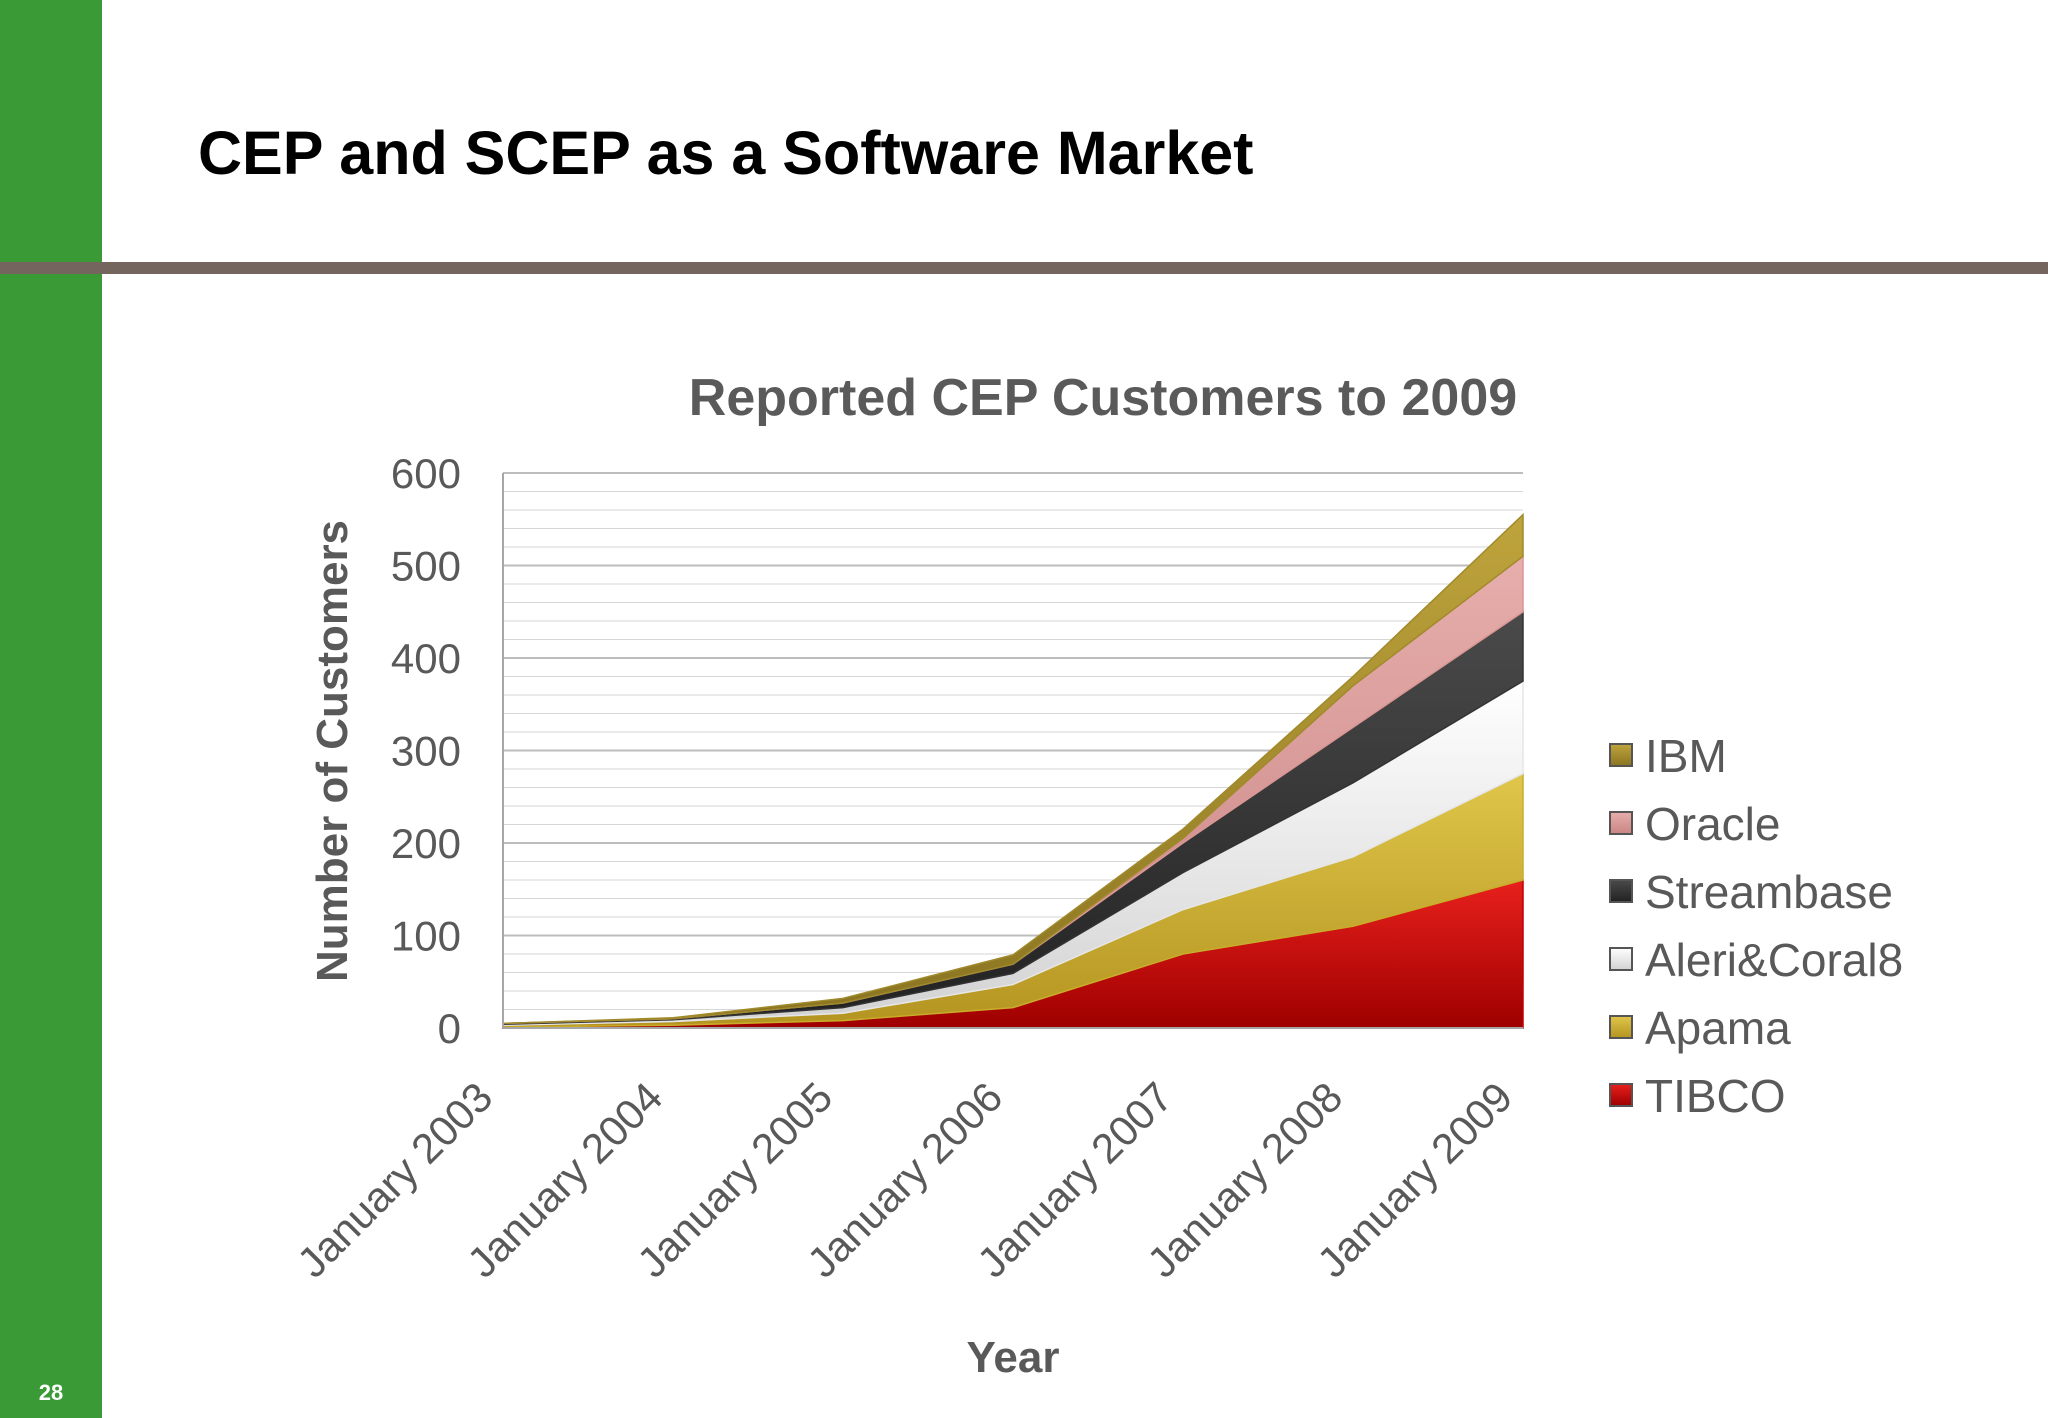 This screenshot has width=2048, height=1418. I want to click on legend-label: Streambase, so click(1769, 892).